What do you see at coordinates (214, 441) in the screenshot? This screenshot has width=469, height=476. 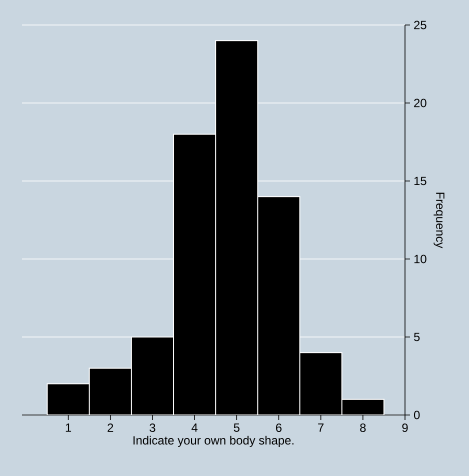 I see `x-axis-title: Indicate your own body shape.` at bounding box center [214, 441].